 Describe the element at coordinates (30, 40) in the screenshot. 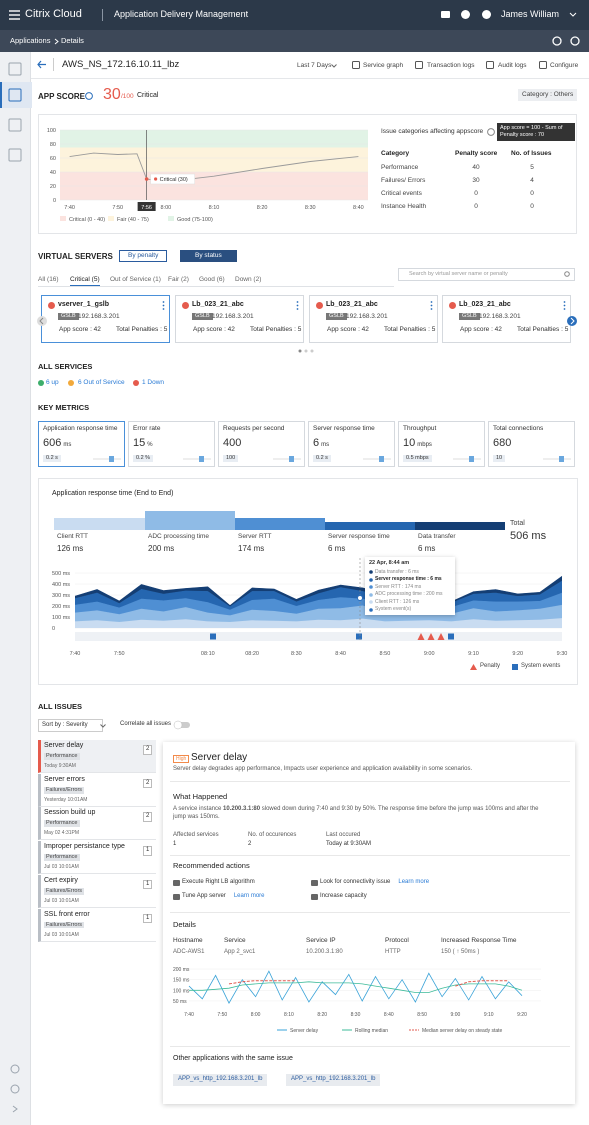

I see `breadcrumb-link: Applications` at that location.